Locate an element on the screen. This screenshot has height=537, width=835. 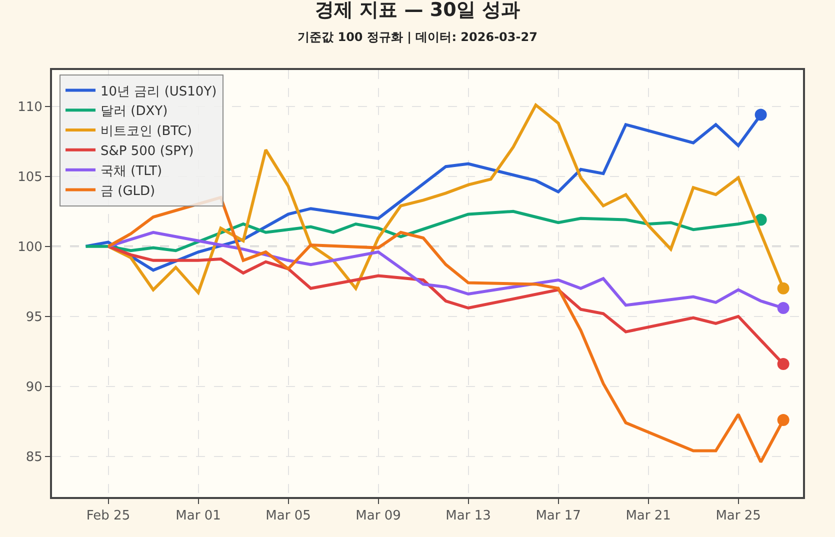
x-tick-label: Mar 13 is located at coordinates (468, 516).